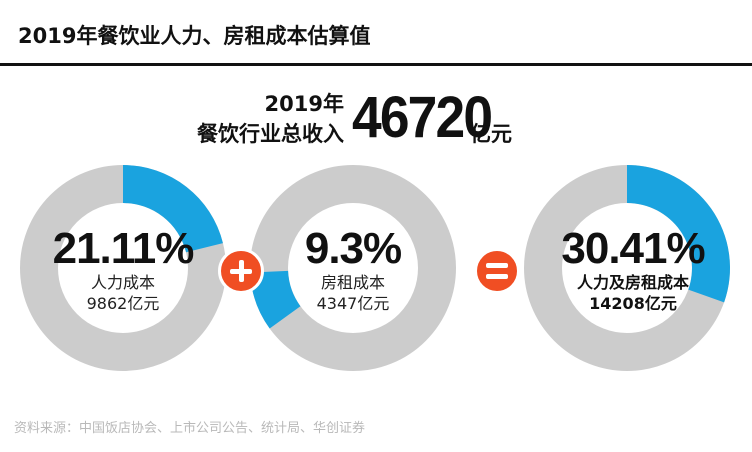  Describe the element at coordinates (376, 64) in the screenshot. I see `title-divider` at that location.